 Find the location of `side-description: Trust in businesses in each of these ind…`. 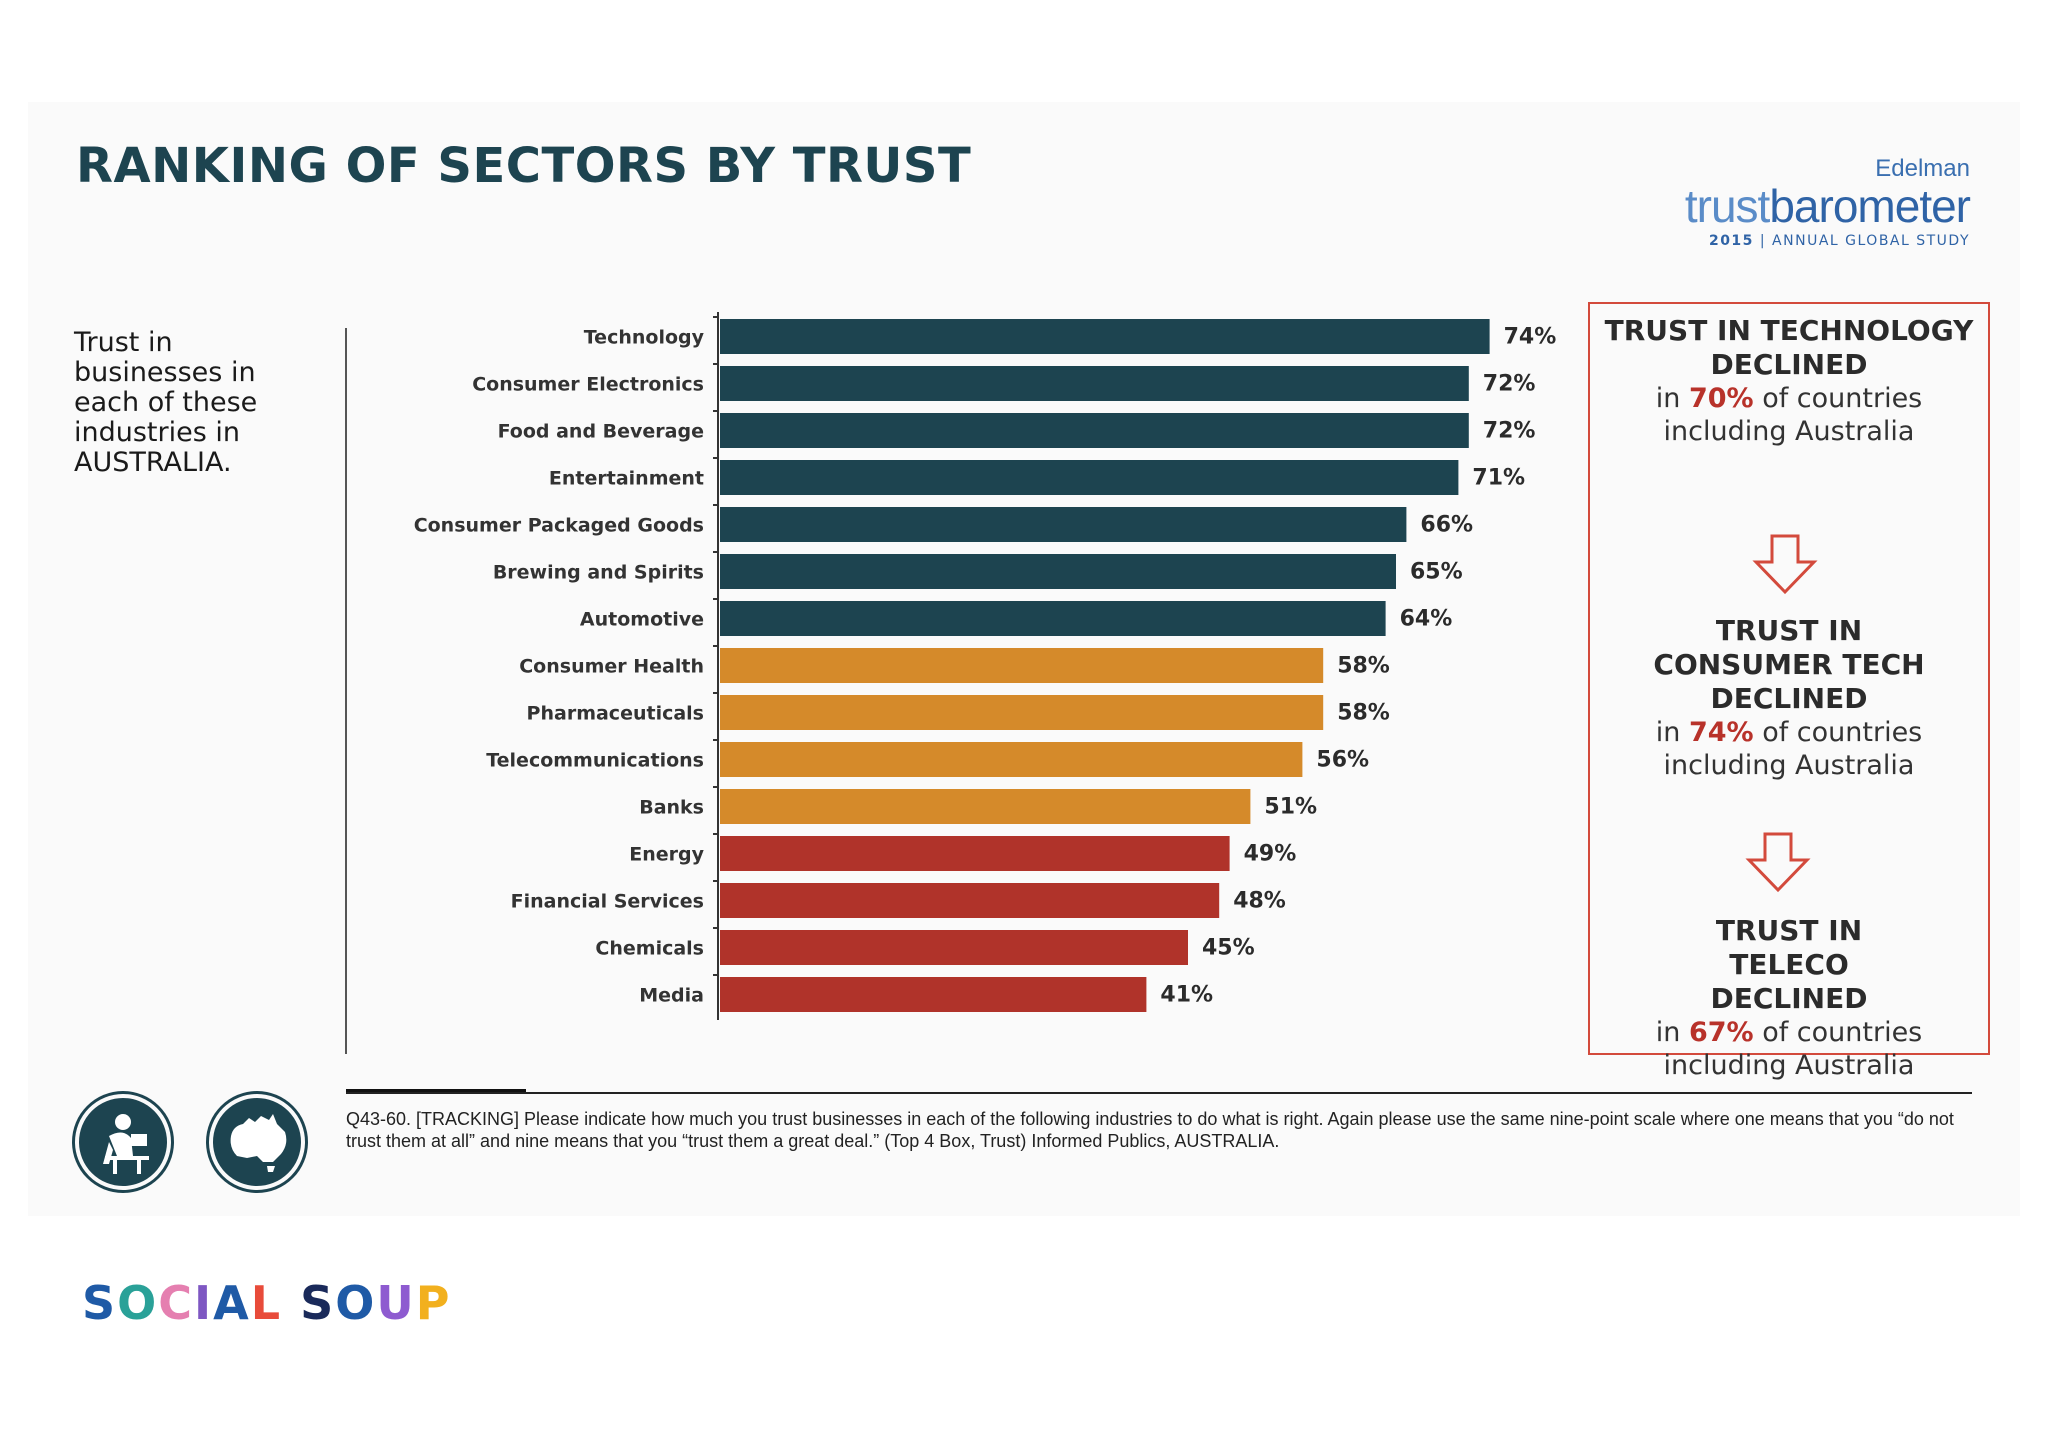

side-description: Trust in businesses in each of these ind… is located at coordinates (166, 402).